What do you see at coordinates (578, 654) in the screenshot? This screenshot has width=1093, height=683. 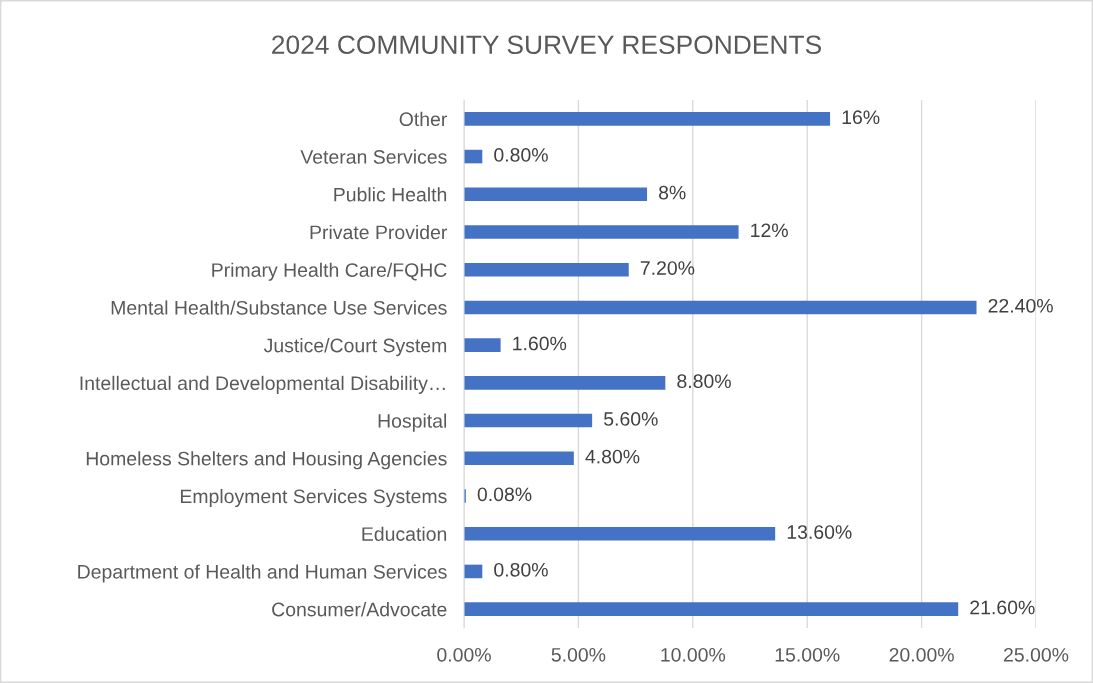 I see `x-tick-label: 5.00%` at bounding box center [578, 654].